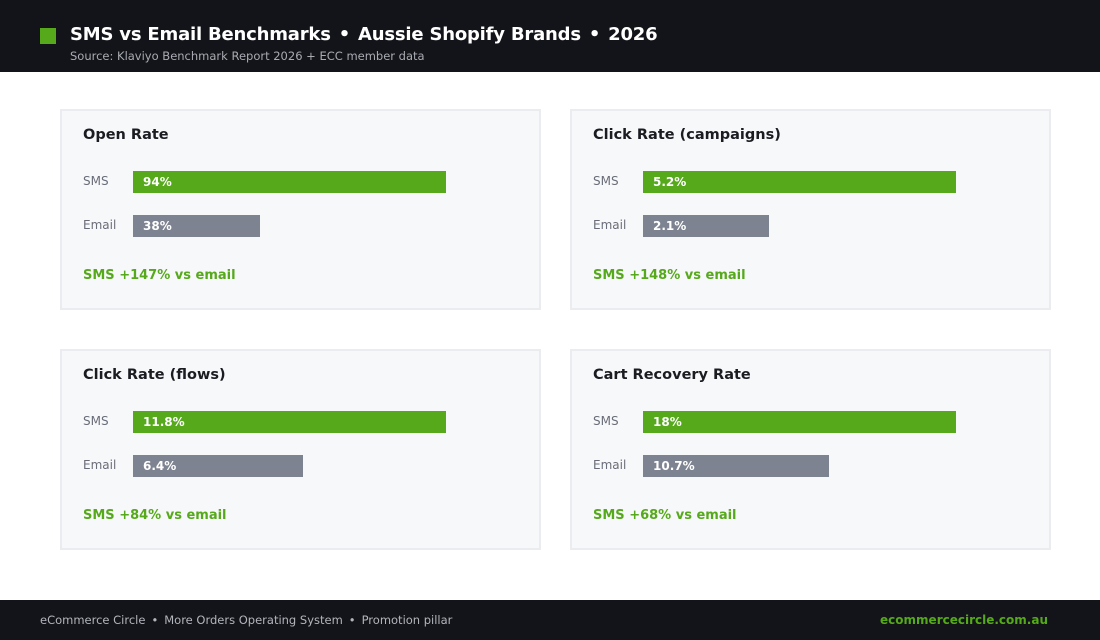  I want to click on bar-value-label: 2.1%, so click(670, 226).